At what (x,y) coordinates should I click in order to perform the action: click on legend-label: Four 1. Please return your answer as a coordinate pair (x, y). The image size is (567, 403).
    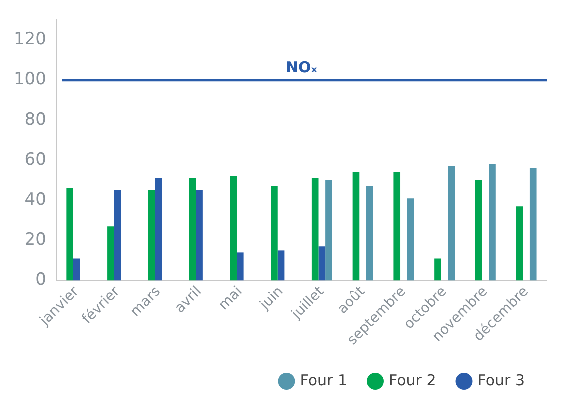
    Looking at the image, I should click on (324, 380).